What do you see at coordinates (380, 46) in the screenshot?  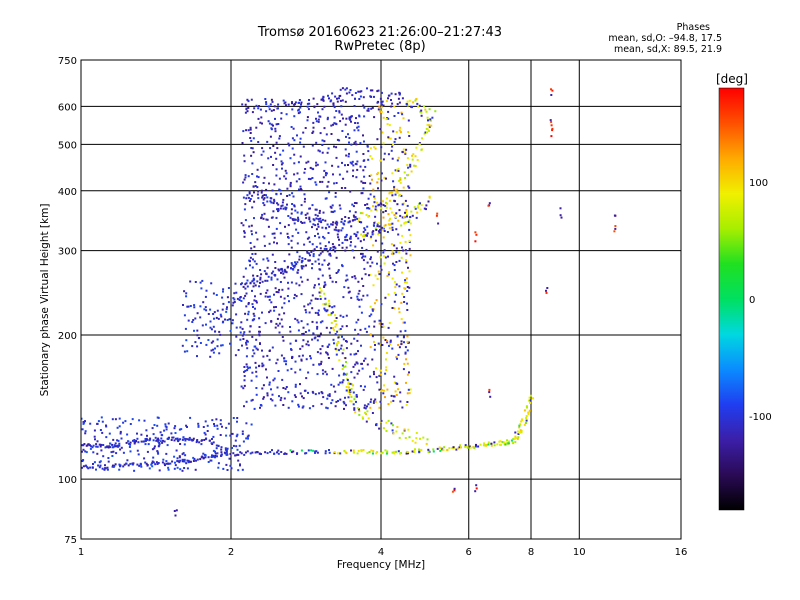 I see `chart-subtitle: RwPretec (8p)` at bounding box center [380, 46].